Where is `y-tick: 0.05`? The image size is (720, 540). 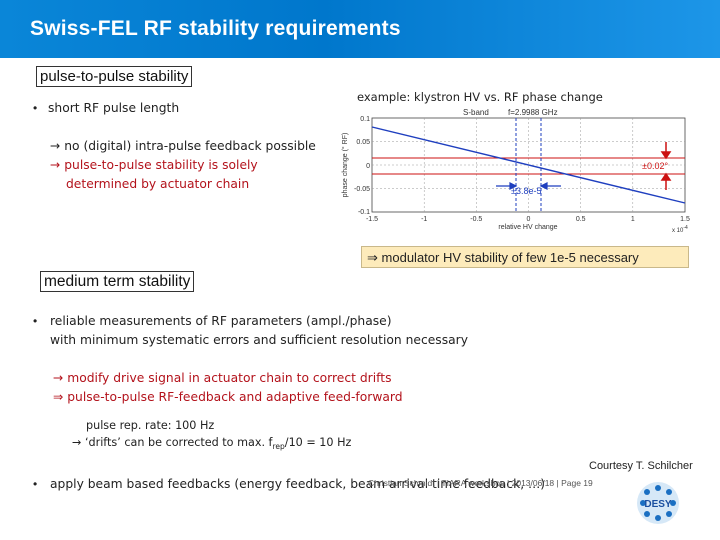 y-tick: 0.05 is located at coordinates (363, 142).